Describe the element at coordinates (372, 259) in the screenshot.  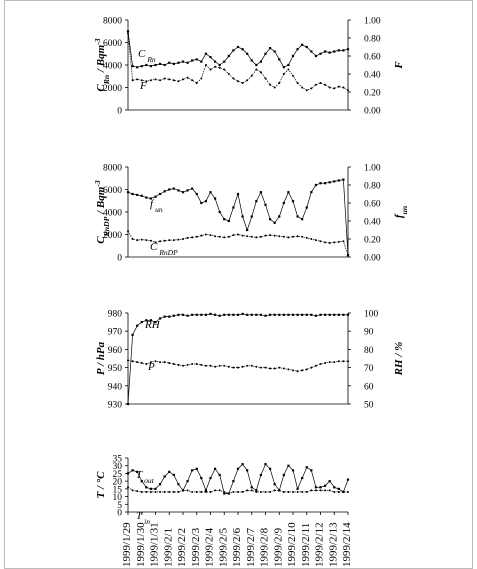
I see `y2-tick-label: 0.00` at that location.